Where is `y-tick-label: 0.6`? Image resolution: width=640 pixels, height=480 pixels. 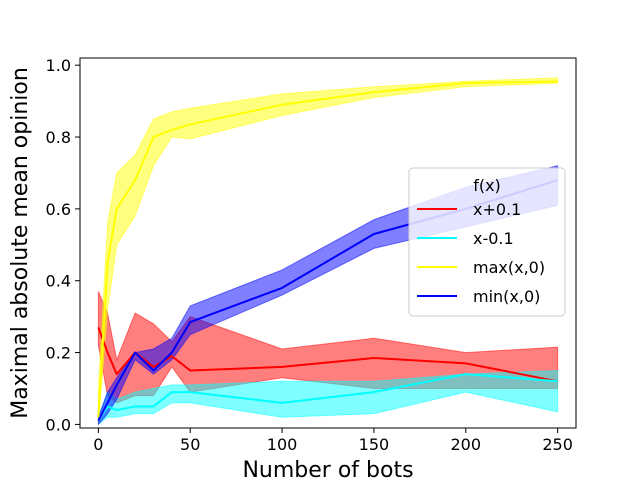 y-tick-label: 0.6 is located at coordinates (58, 209).